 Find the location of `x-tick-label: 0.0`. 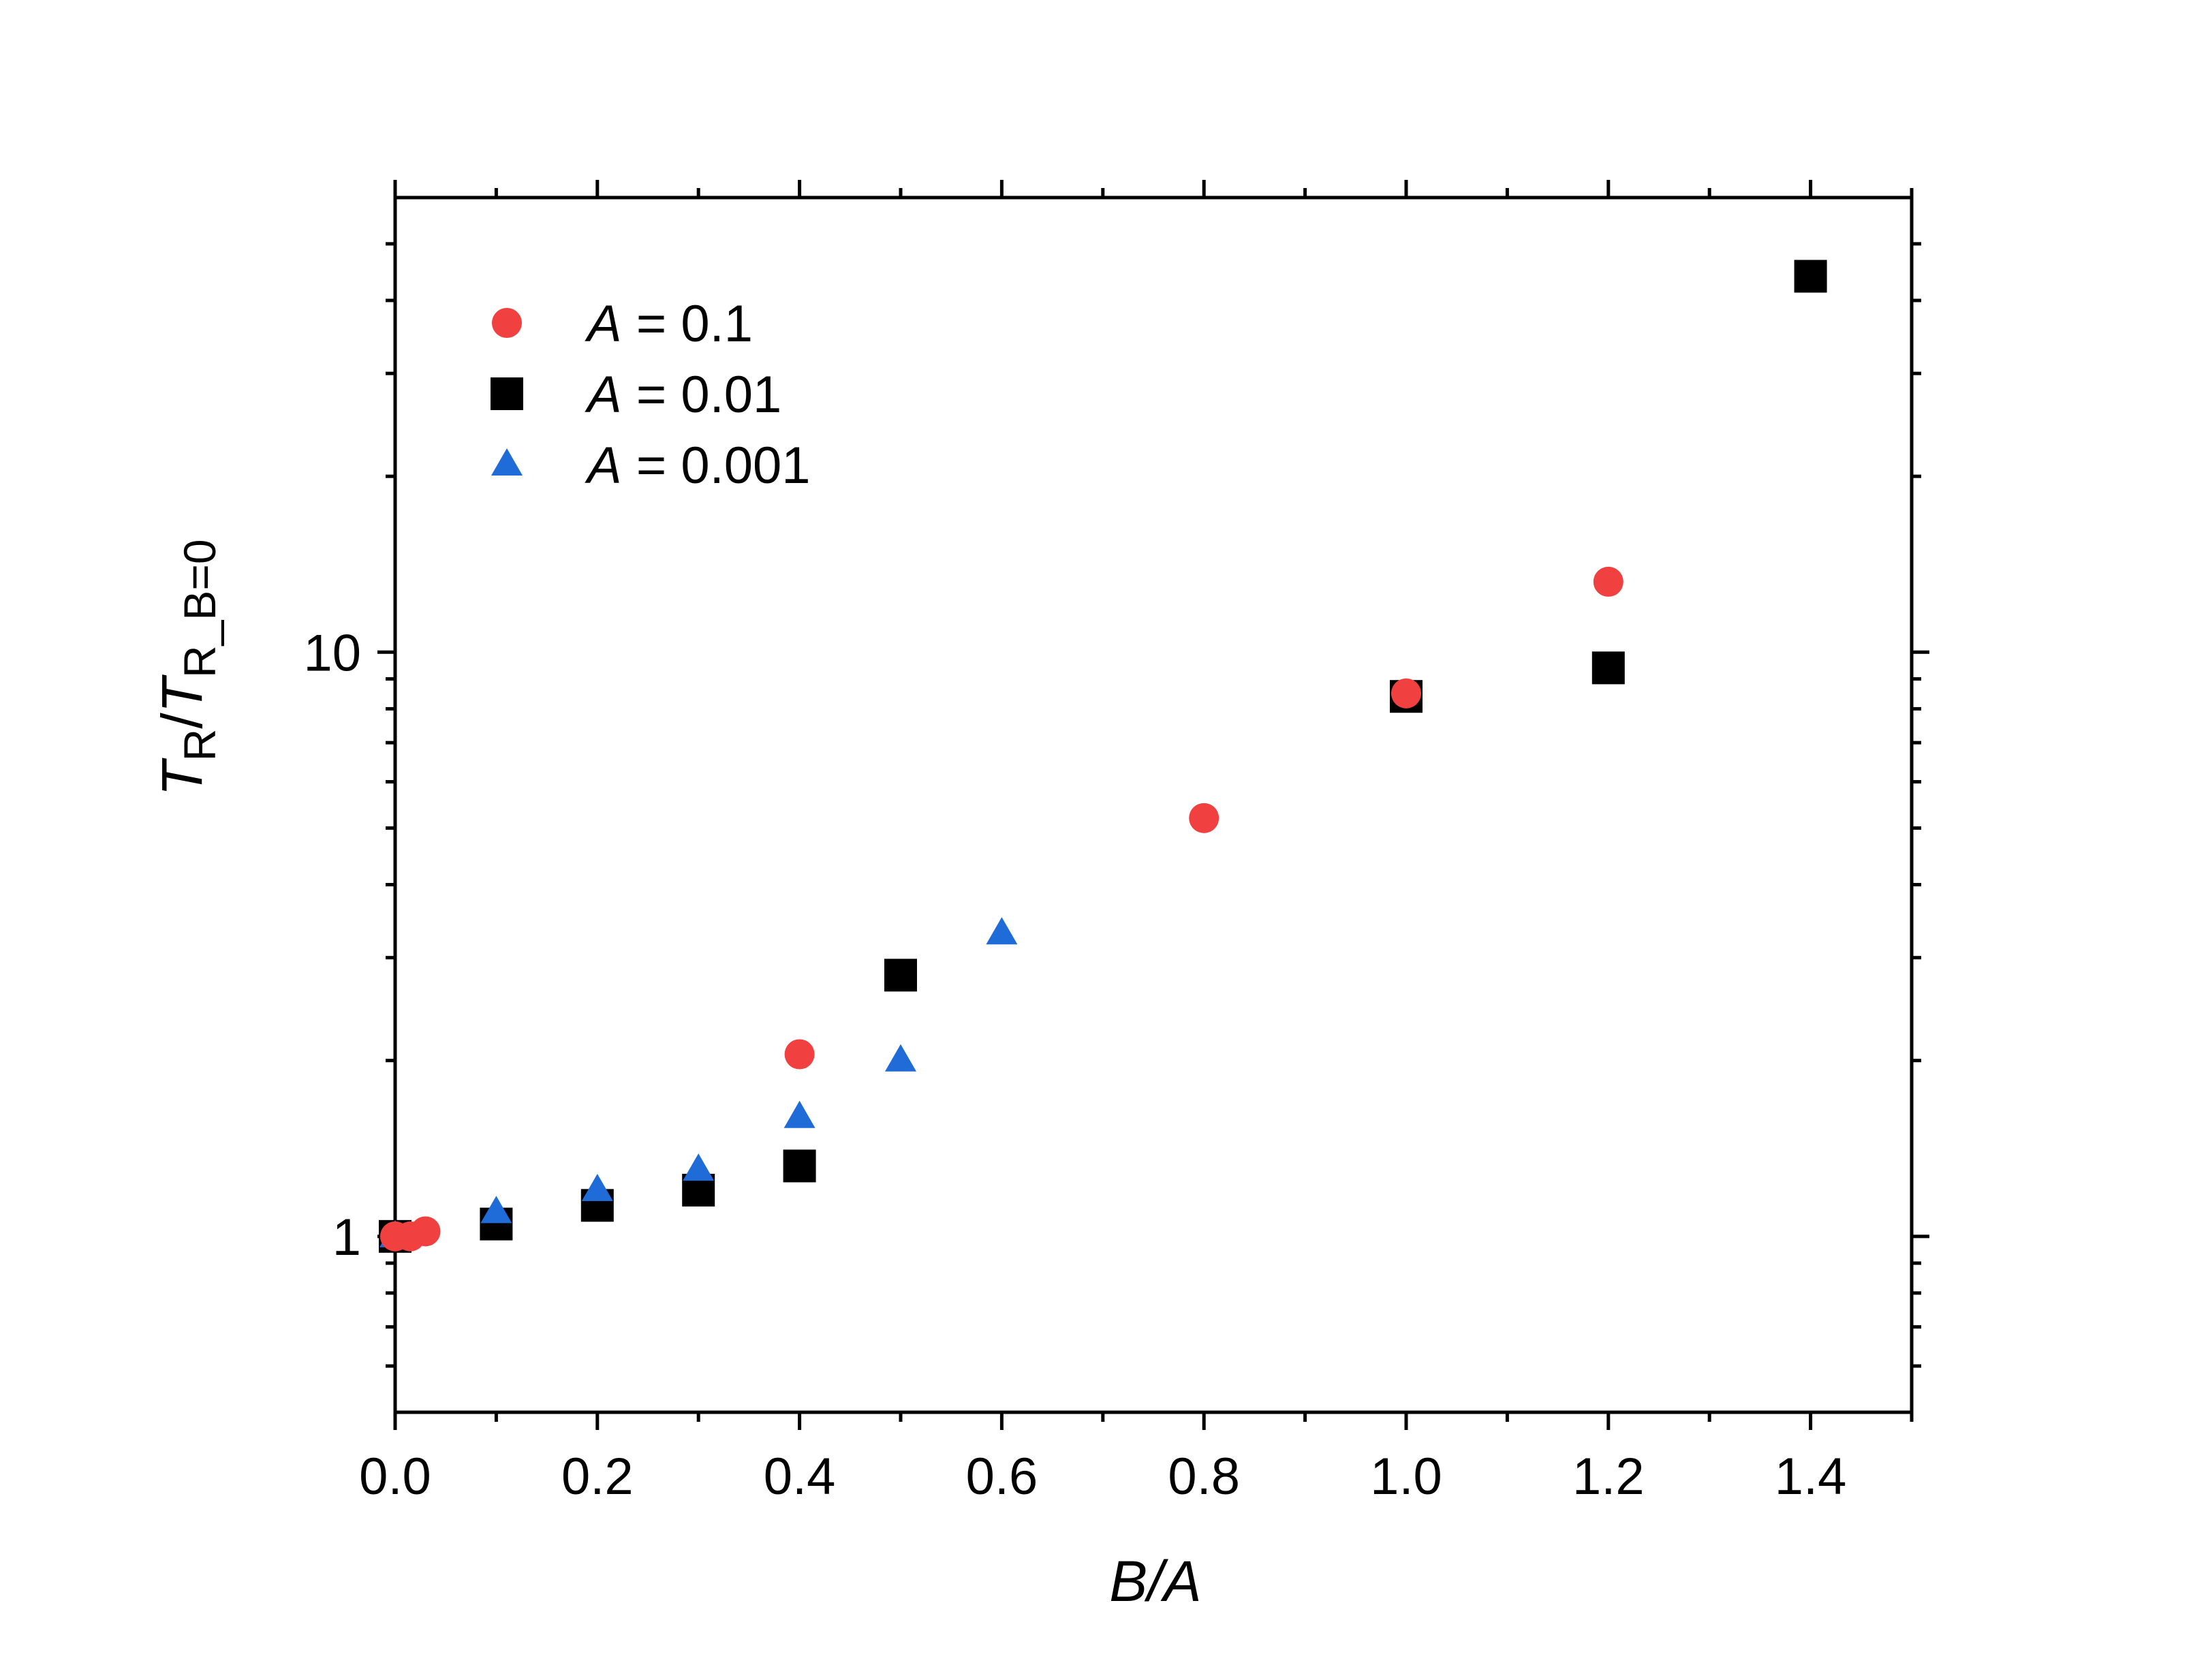

x-tick-label: 0.0 is located at coordinates (395, 1477).